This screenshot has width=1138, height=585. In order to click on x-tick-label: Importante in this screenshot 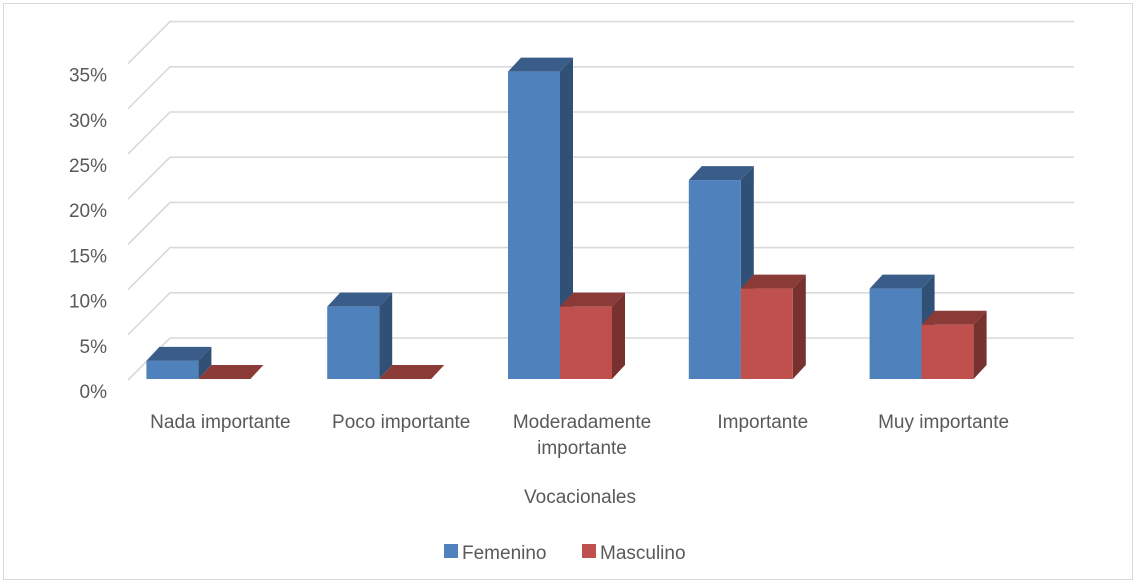, I will do `click(762, 422)`.